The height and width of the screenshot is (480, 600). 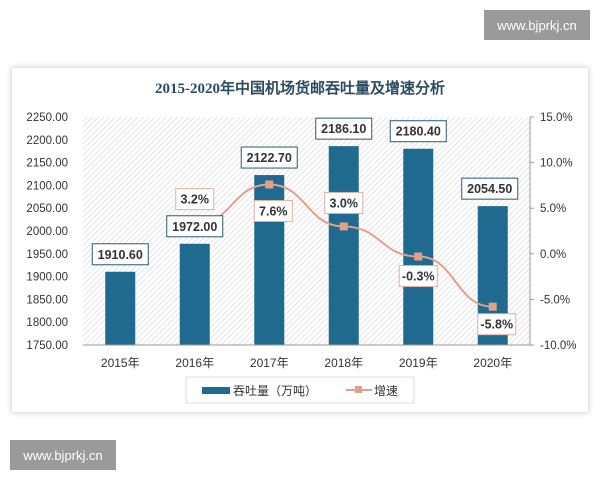 I want to click on y-right-tick: -5.0%, so click(x=555, y=300).